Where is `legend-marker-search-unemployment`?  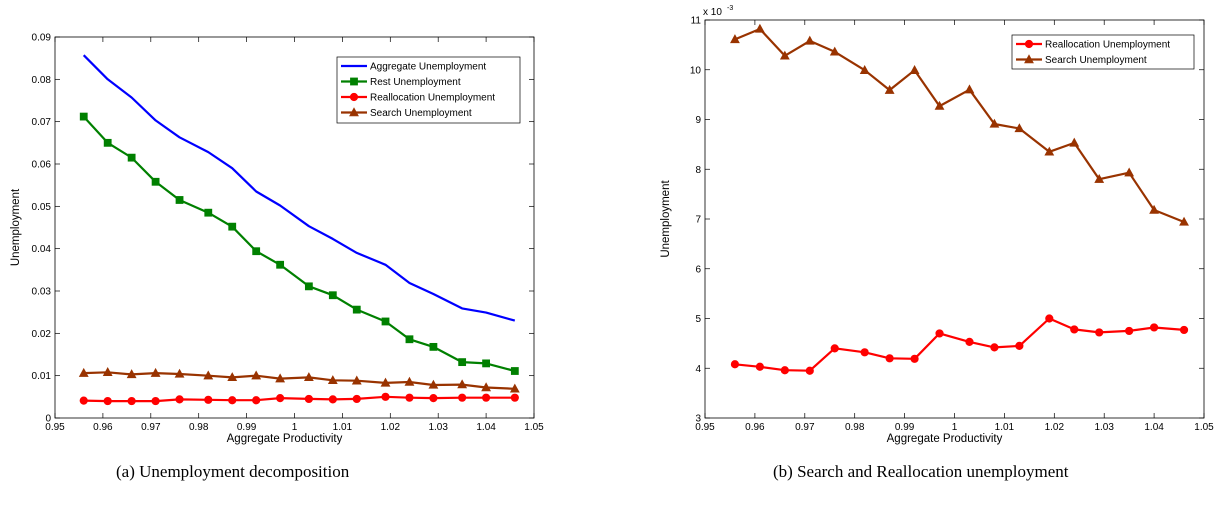
legend-marker-search-unemployment is located at coordinates (354, 112).